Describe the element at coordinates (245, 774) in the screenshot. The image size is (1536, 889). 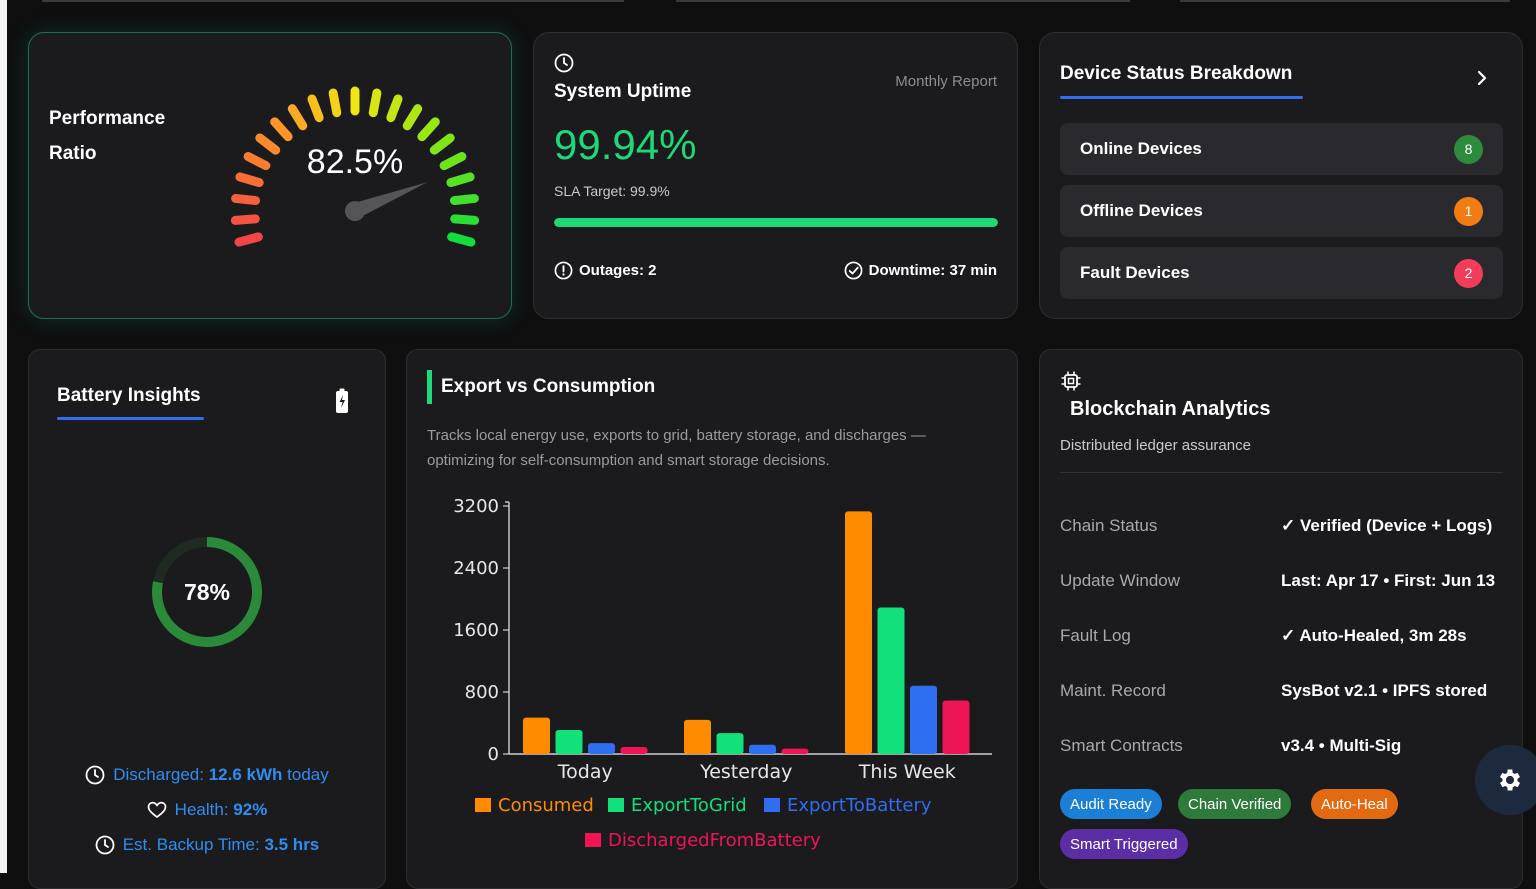
I see `discharged-value: 12.6 kWh` at that location.